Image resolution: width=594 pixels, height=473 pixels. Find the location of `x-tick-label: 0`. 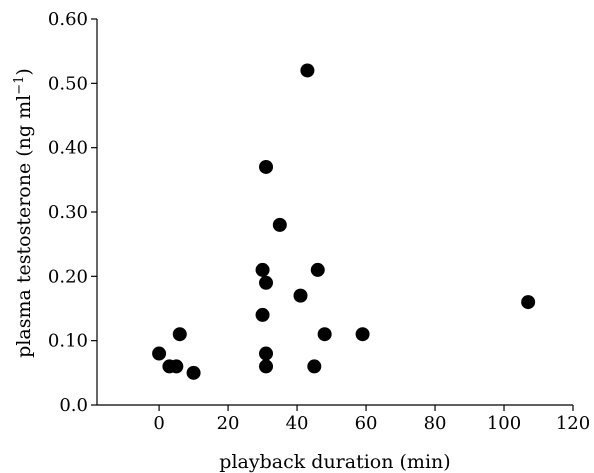

x-tick-label: 0 is located at coordinates (158, 423).